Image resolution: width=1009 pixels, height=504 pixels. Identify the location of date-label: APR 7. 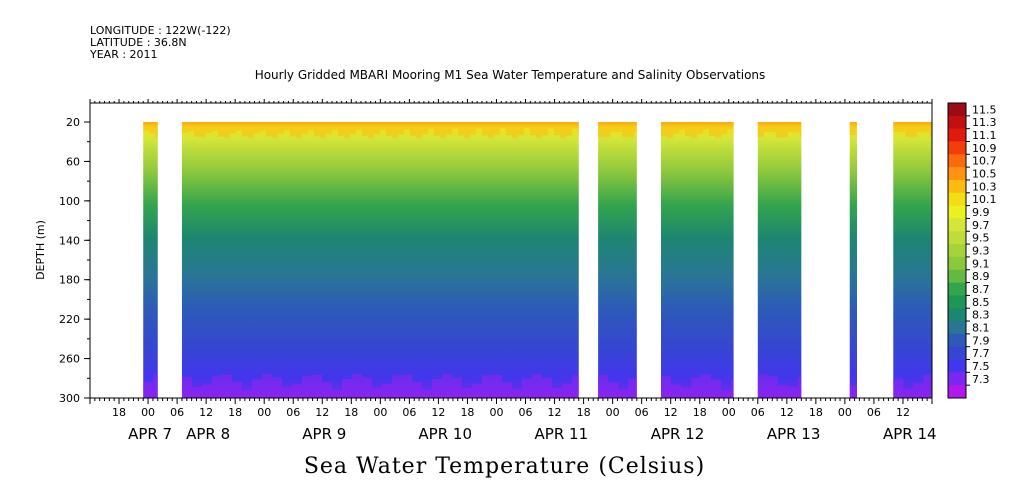
(150, 434).